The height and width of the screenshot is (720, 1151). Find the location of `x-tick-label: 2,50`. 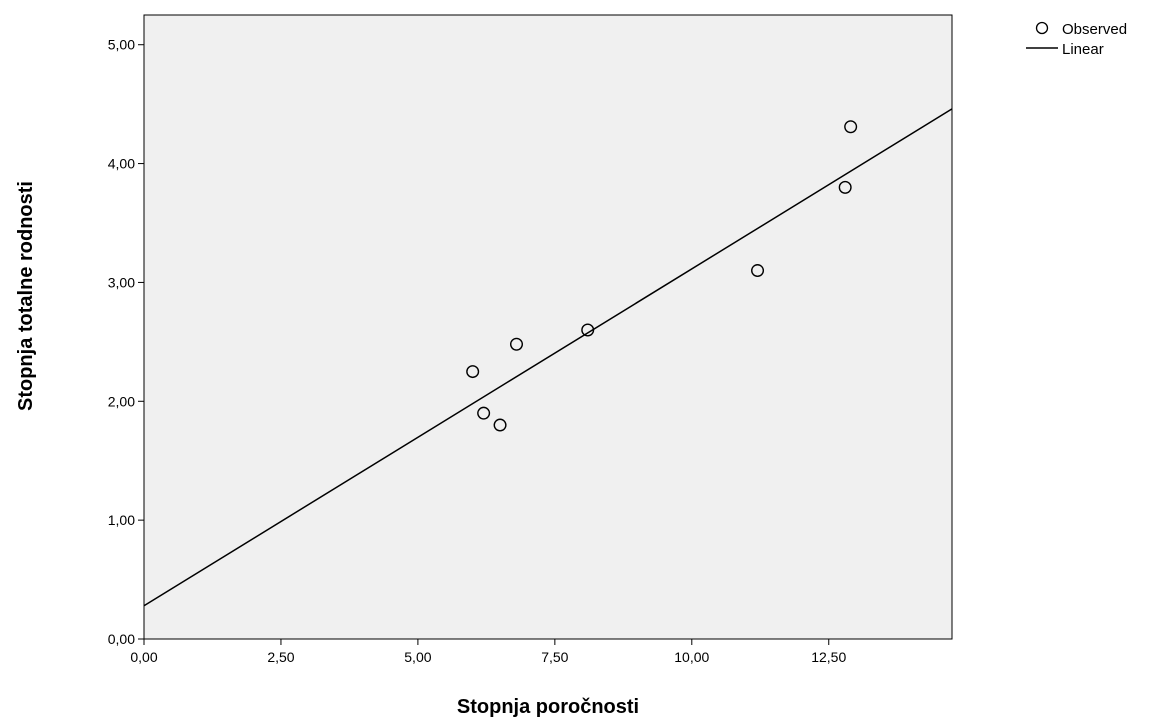

x-tick-label: 2,50 is located at coordinates (280, 657).